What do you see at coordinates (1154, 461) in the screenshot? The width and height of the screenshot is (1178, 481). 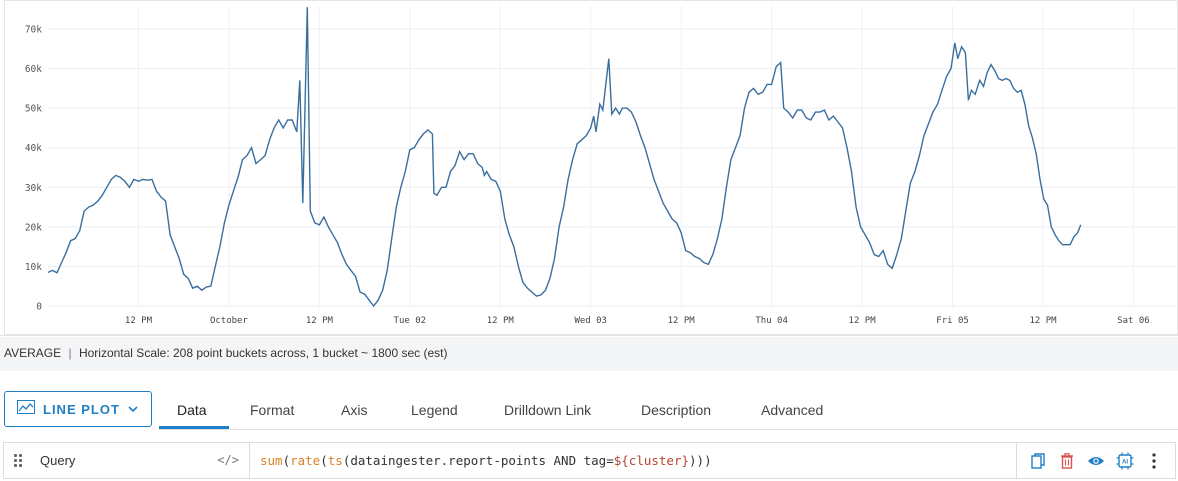 I see `more-options-icon` at bounding box center [1154, 461].